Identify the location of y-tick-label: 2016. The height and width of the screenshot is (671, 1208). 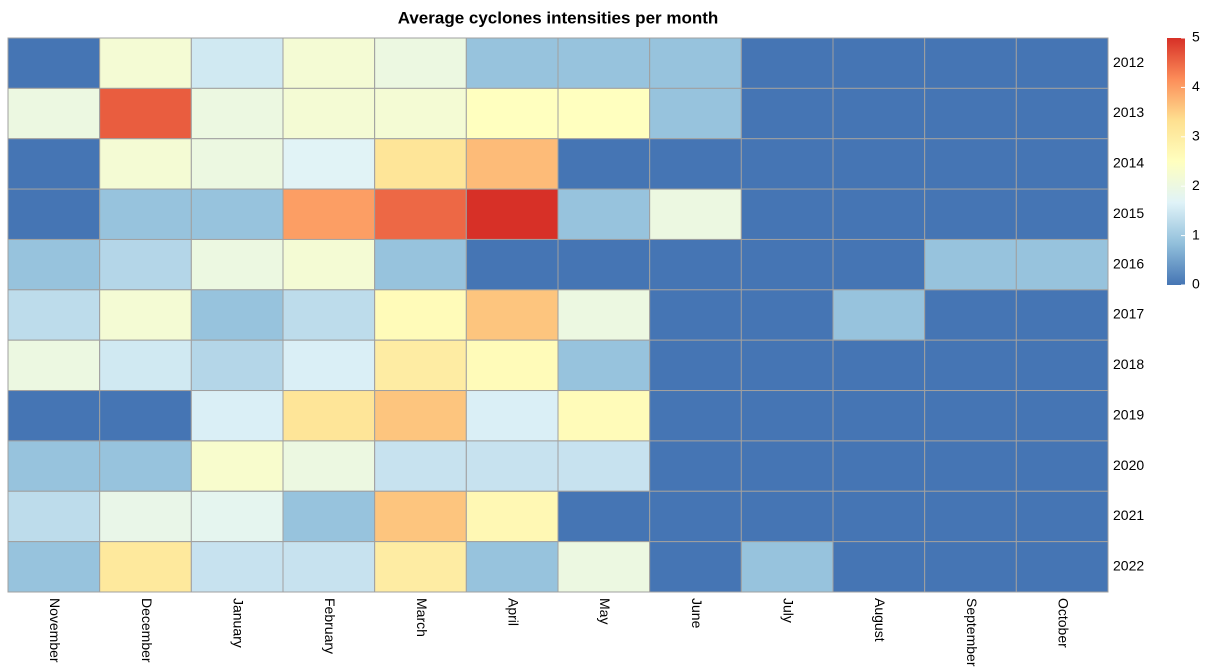
(1128, 263).